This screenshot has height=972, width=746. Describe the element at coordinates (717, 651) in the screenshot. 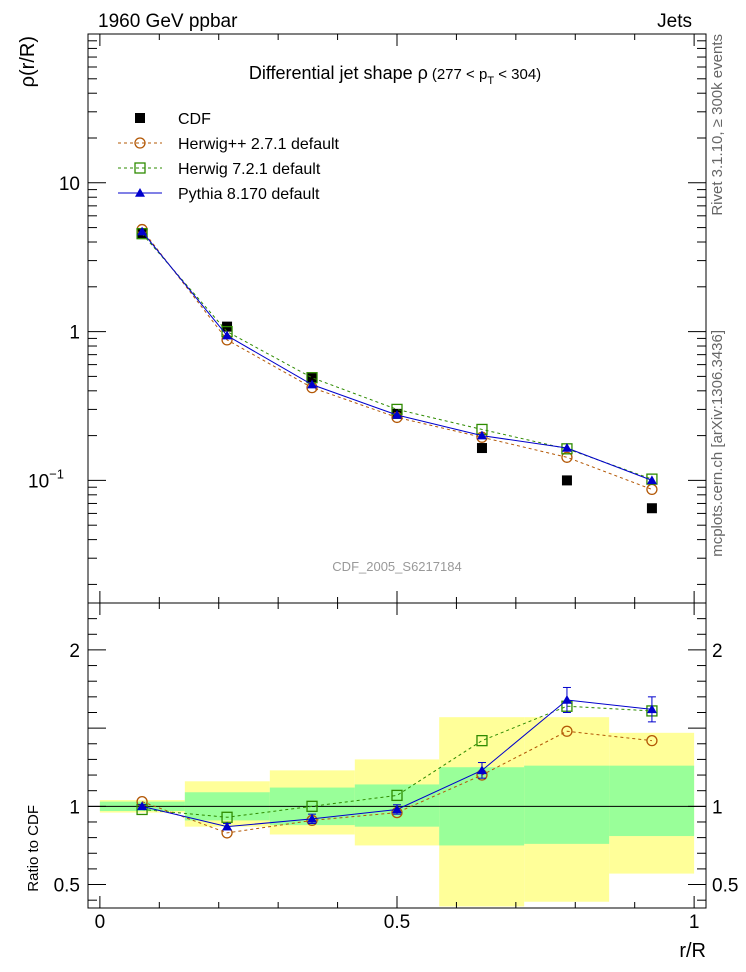

I see `ratio-ytick-label-right: 2` at that location.